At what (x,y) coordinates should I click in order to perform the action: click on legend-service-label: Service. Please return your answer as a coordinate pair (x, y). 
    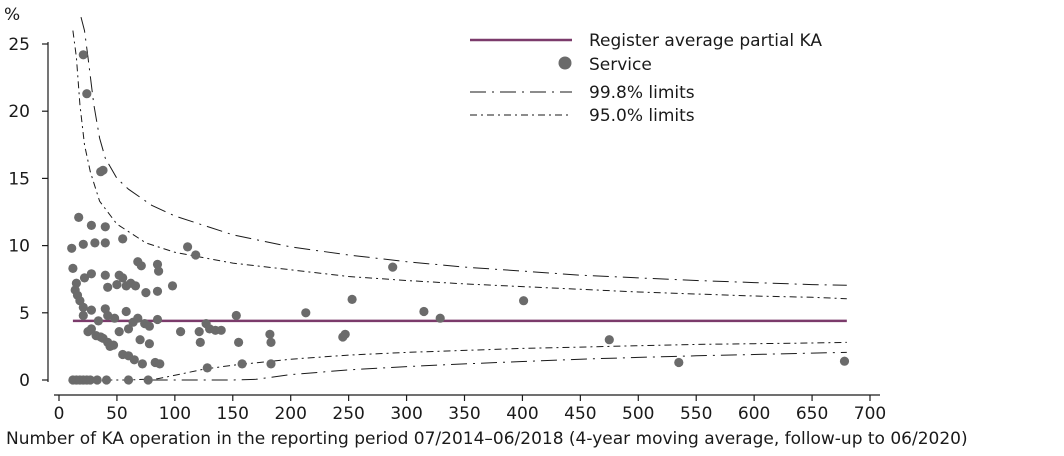
    Looking at the image, I should click on (620, 65).